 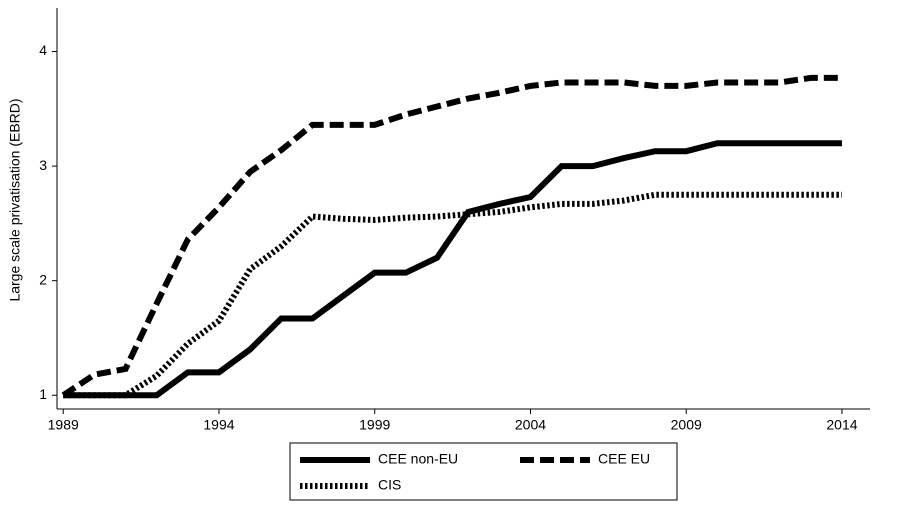 What do you see at coordinates (530, 425) in the screenshot?
I see `x-tick-label: 2004` at bounding box center [530, 425].